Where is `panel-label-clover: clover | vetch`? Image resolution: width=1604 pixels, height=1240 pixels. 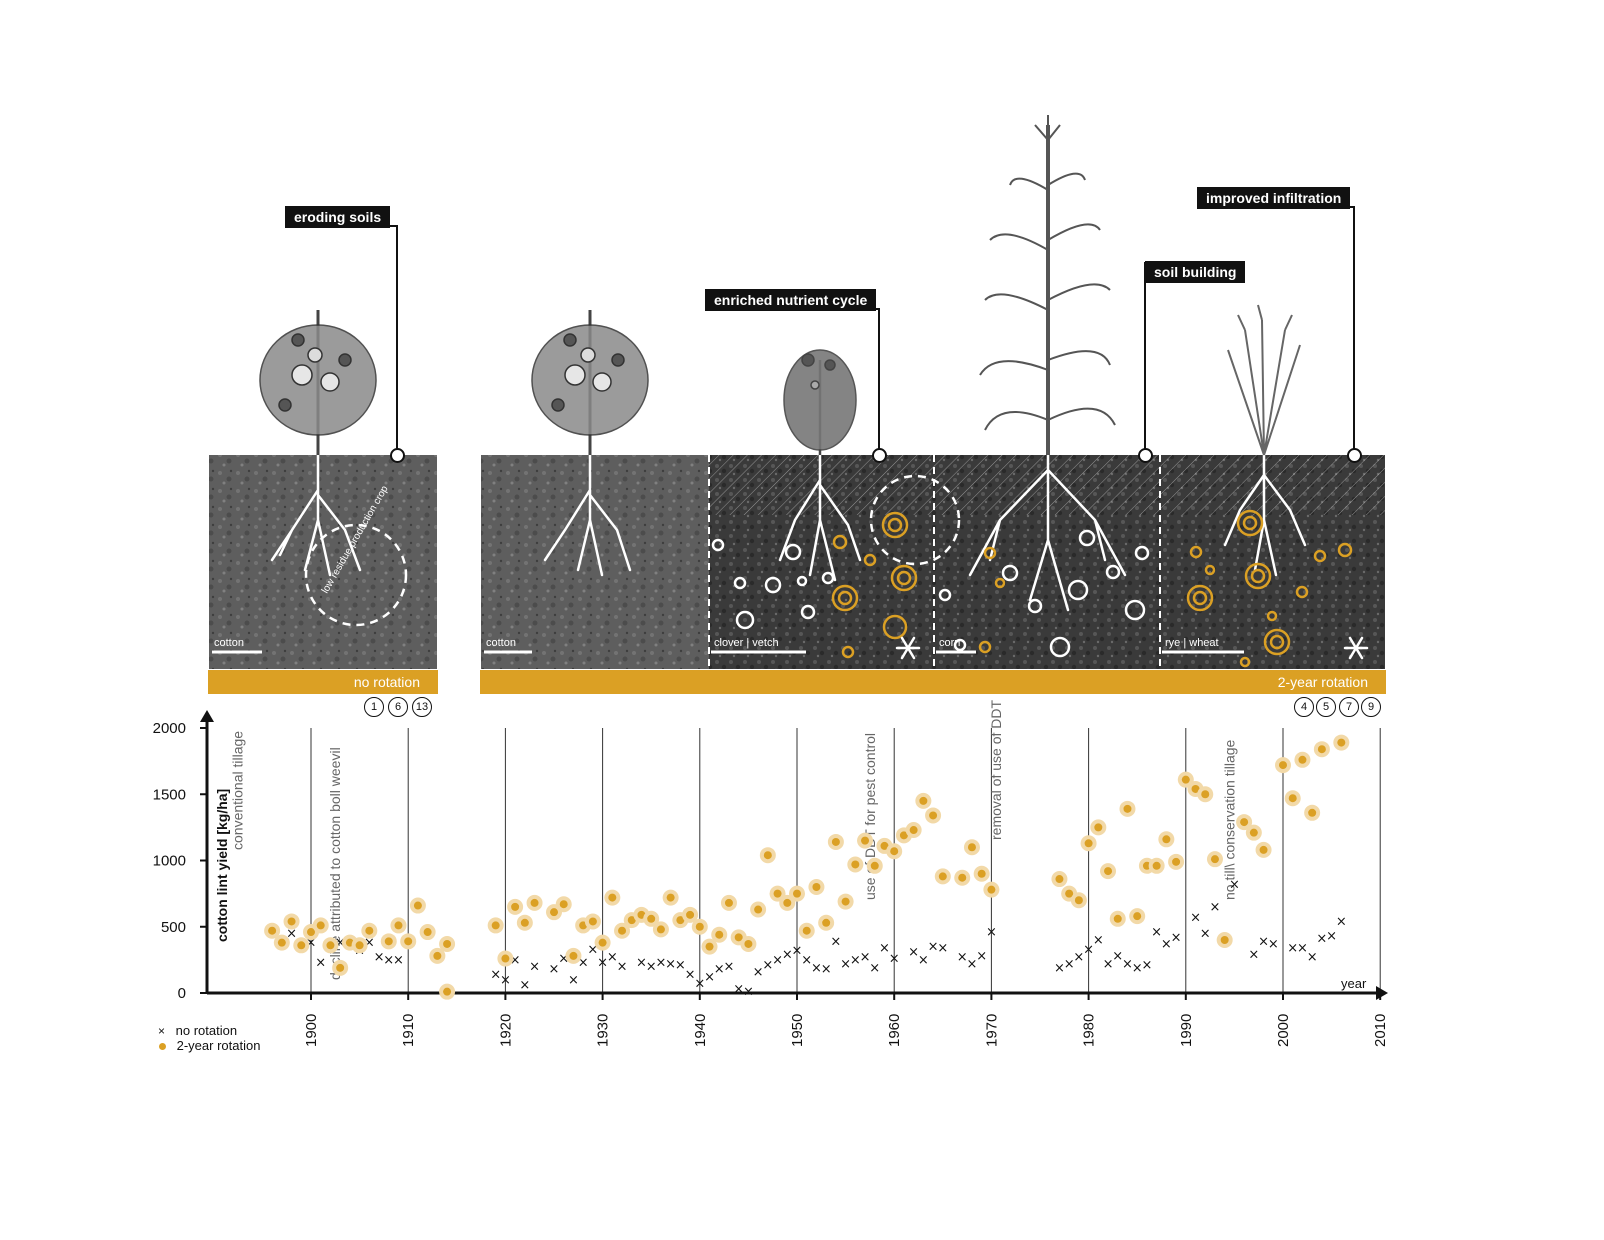
panel-label-clover: clover | vetch is located at coordinates (746, 643).